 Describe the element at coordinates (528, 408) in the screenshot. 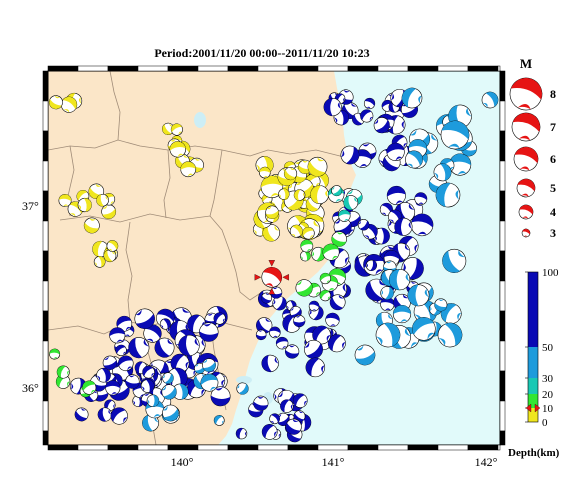

I see `mainshock-depth-marker-icon` at that location.